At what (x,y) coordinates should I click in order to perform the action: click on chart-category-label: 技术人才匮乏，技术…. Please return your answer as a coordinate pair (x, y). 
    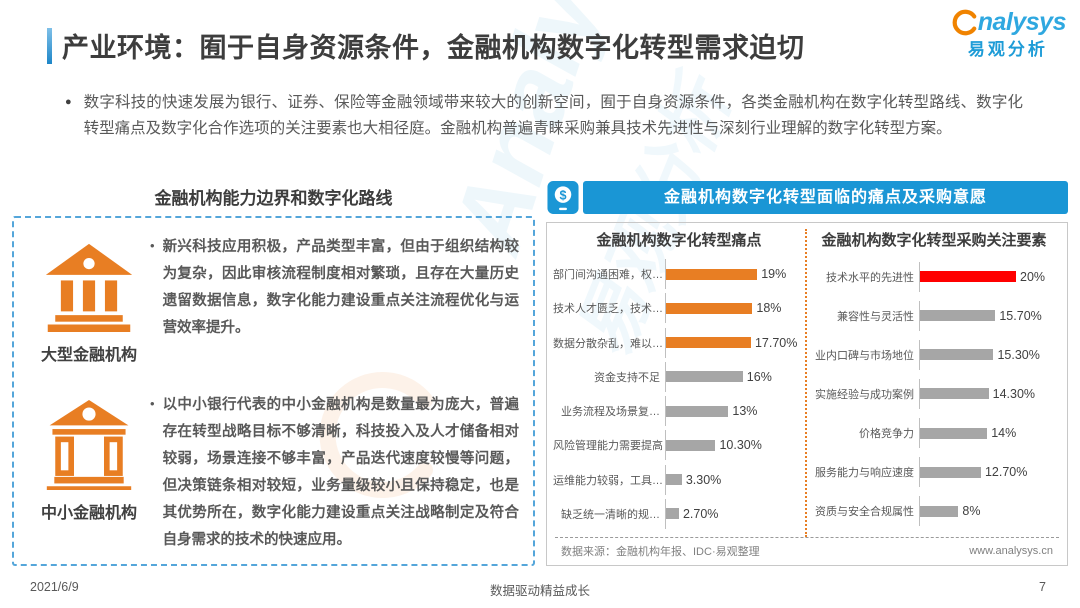
    Looking at the image, I should click on (608, 309).